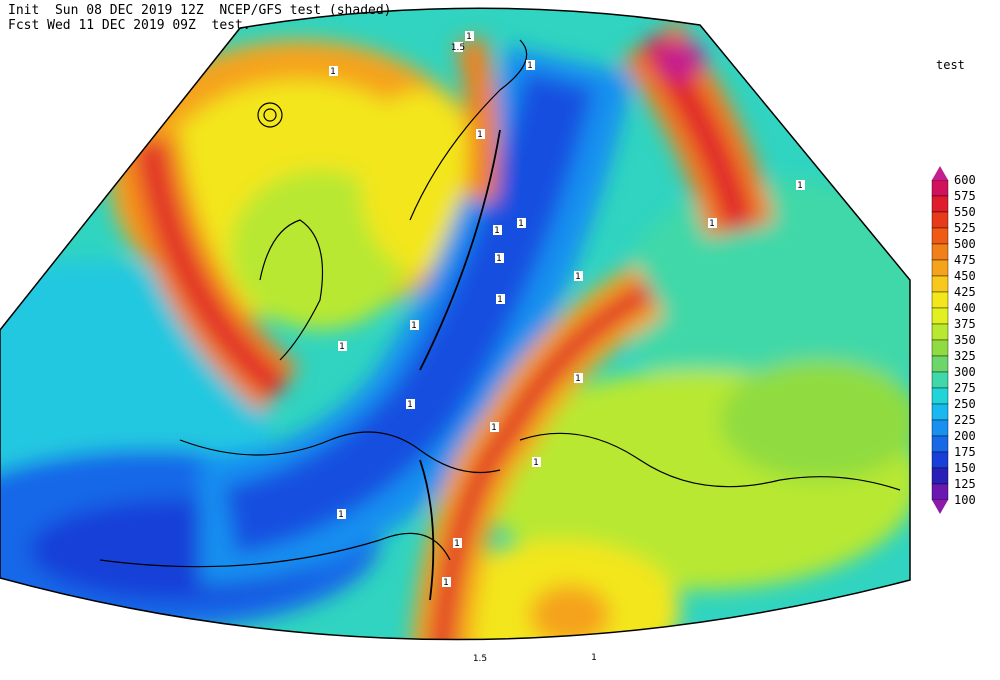 Image resolution: width=1000 pixels, height=680 pixels. What do you see at coordinates (965, 244) in the screenshot?
I see `legend-label: 500` at bounding box center [965, 244].